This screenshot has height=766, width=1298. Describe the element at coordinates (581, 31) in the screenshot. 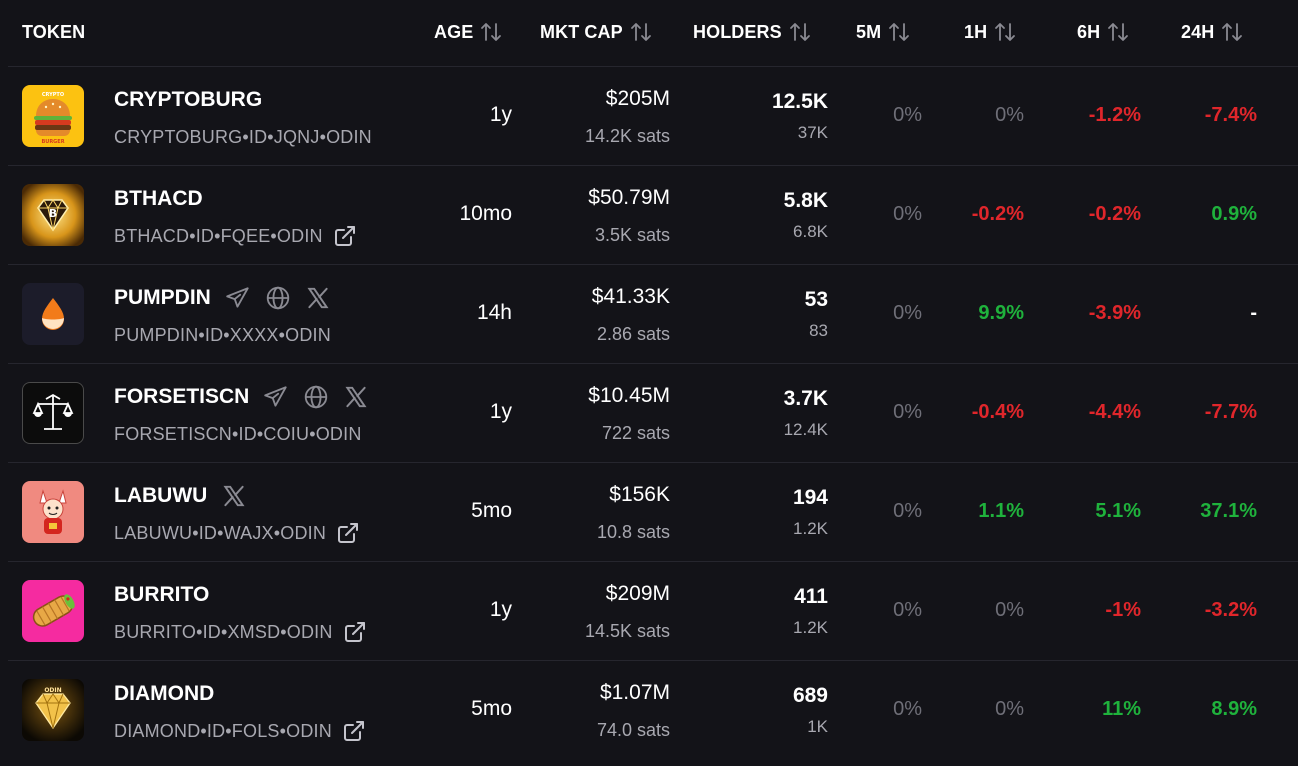

I see `header-mktcap-label: MKT CAP` at that location.